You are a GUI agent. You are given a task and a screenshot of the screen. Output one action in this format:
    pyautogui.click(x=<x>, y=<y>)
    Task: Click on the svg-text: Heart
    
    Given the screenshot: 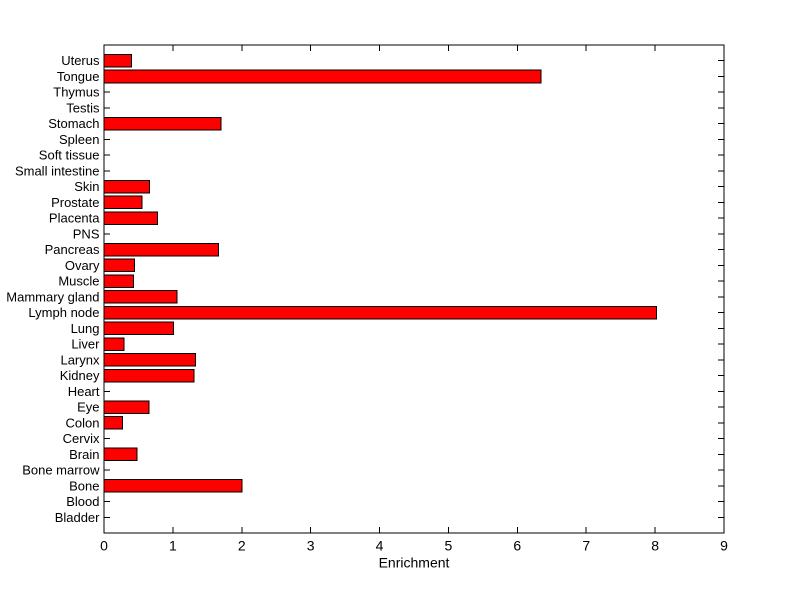 What is the action you would take?
    pyautogui.click(x=84, y=391)
    